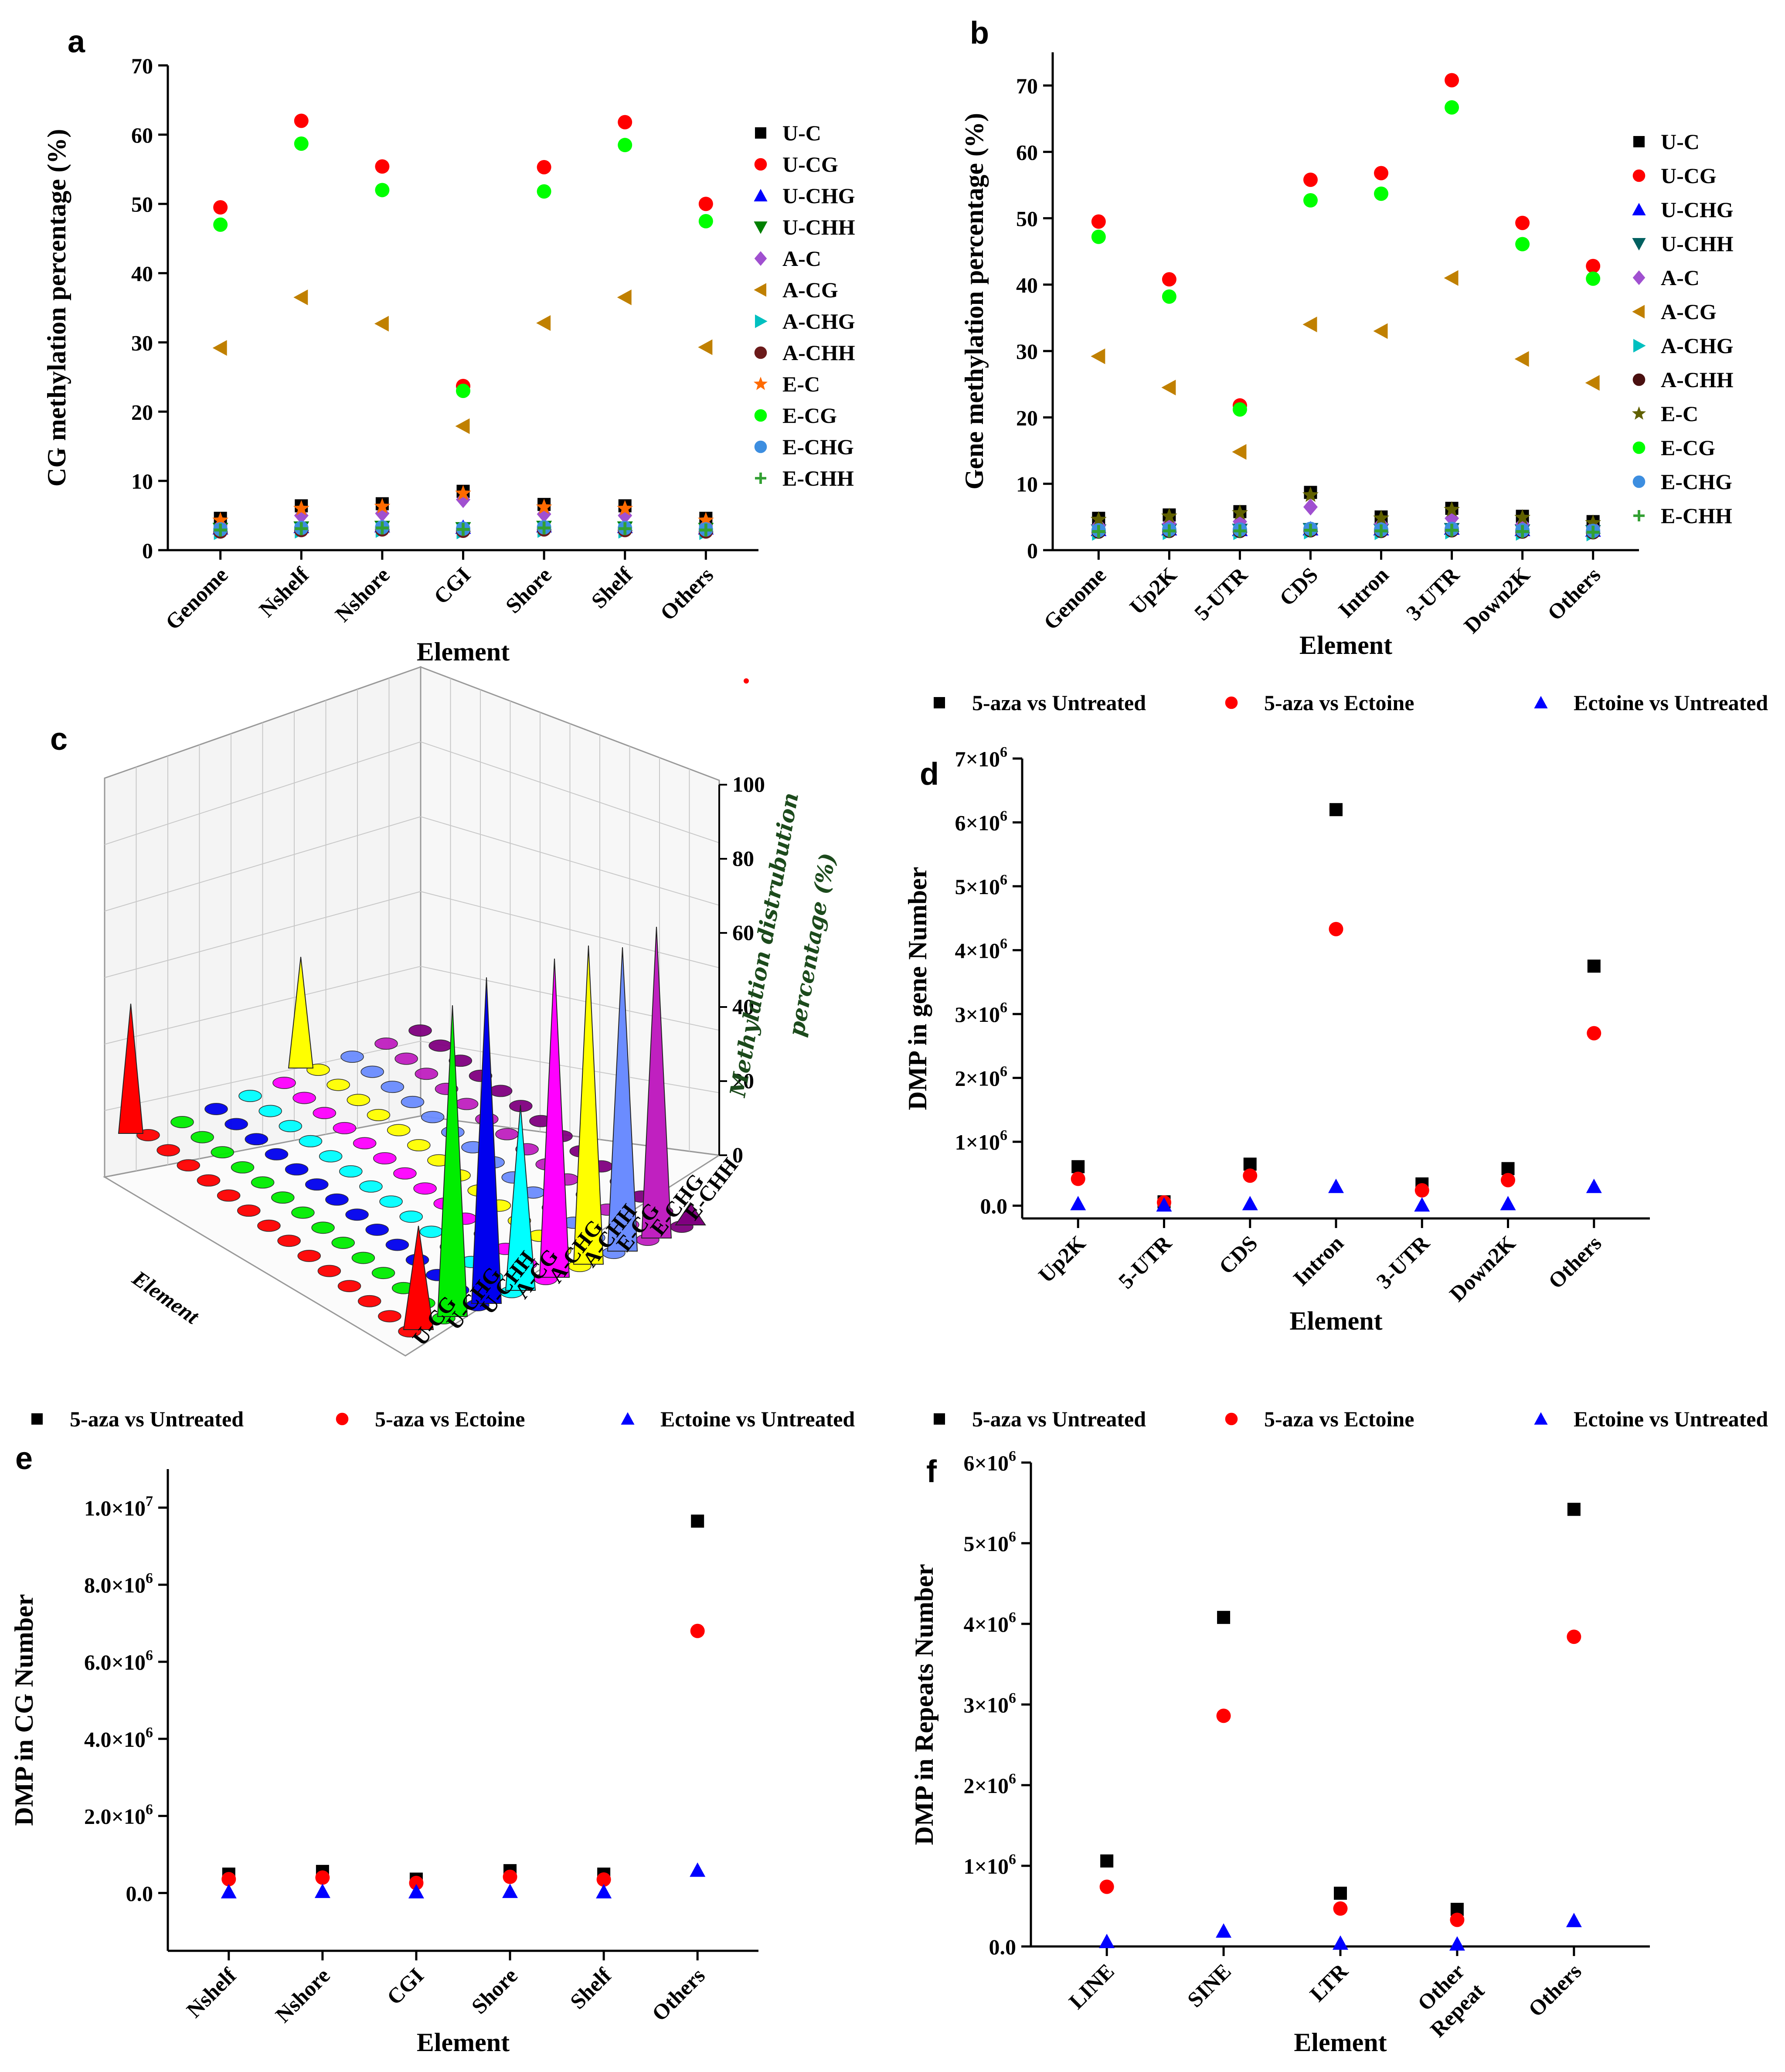 The image size is (1785, 2072). Describe the element at coordinates (1574, 593) in the screenshot. I see `x-tick-label: Others` at that location.